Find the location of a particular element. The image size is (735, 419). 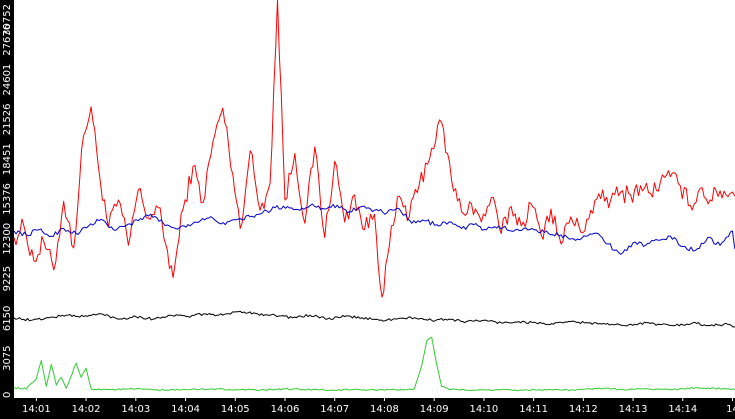

y-tick-label-1: 3075 is located at coordinates (7, 357).